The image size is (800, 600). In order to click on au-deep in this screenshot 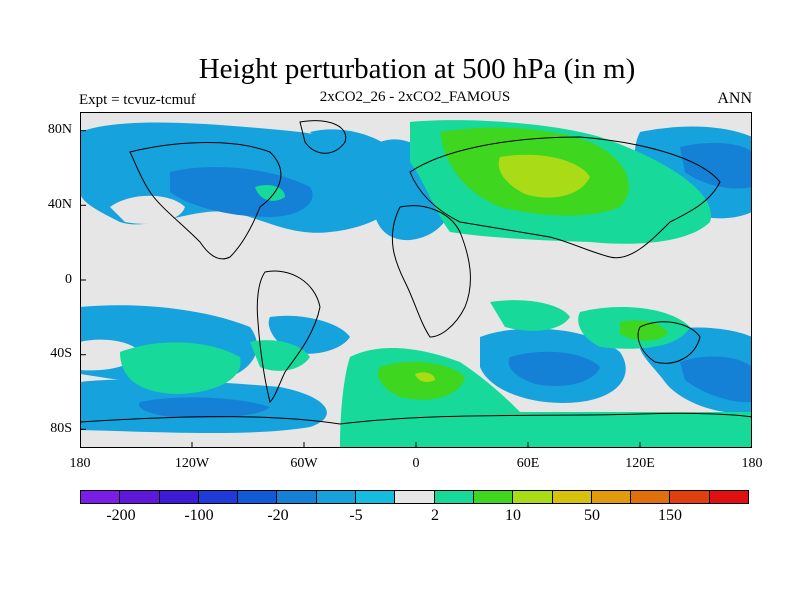, I will do `click(716, 379)`.